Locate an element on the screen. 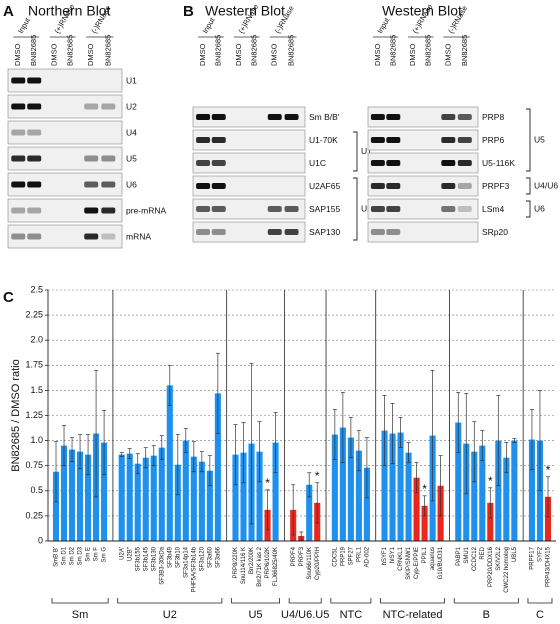 This screenshot has height=624, width=560. bracket-label: U1 is located at coordinates (366, 151).